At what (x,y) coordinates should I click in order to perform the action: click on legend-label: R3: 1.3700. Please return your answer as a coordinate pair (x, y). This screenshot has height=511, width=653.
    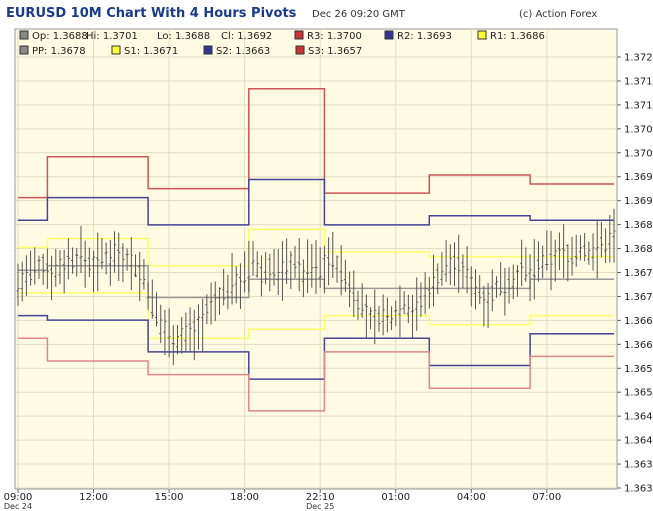
    Looking at the image, I should click on (334, 36).